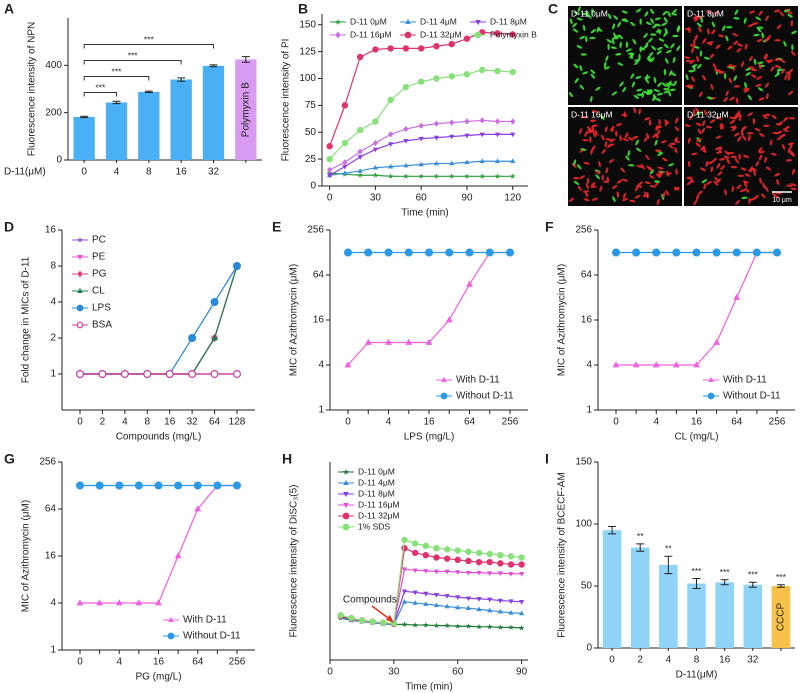 The image size is (800, 693). I want to click on y-tick-label: 50, so click(587, 586).